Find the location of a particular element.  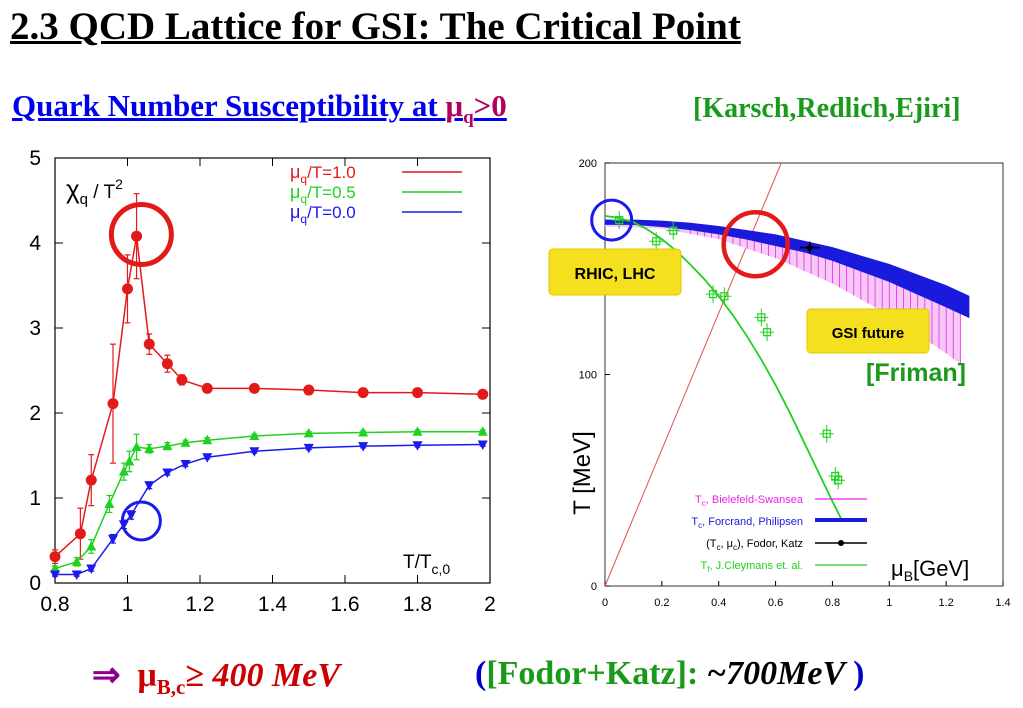

legend-entry: μq/T=1.0 is located at coordinates (323, 174).